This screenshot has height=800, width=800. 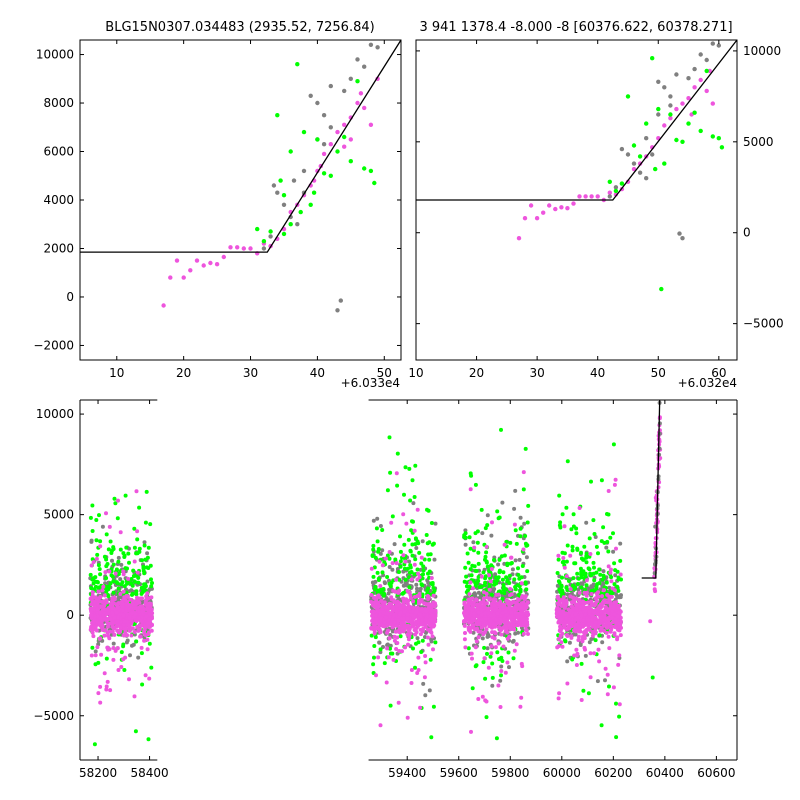 What do you see at coordinates (149, 773) in the screenshot?
I see `chart3-xtick-label: 58400` at bounding box center [149, 773].